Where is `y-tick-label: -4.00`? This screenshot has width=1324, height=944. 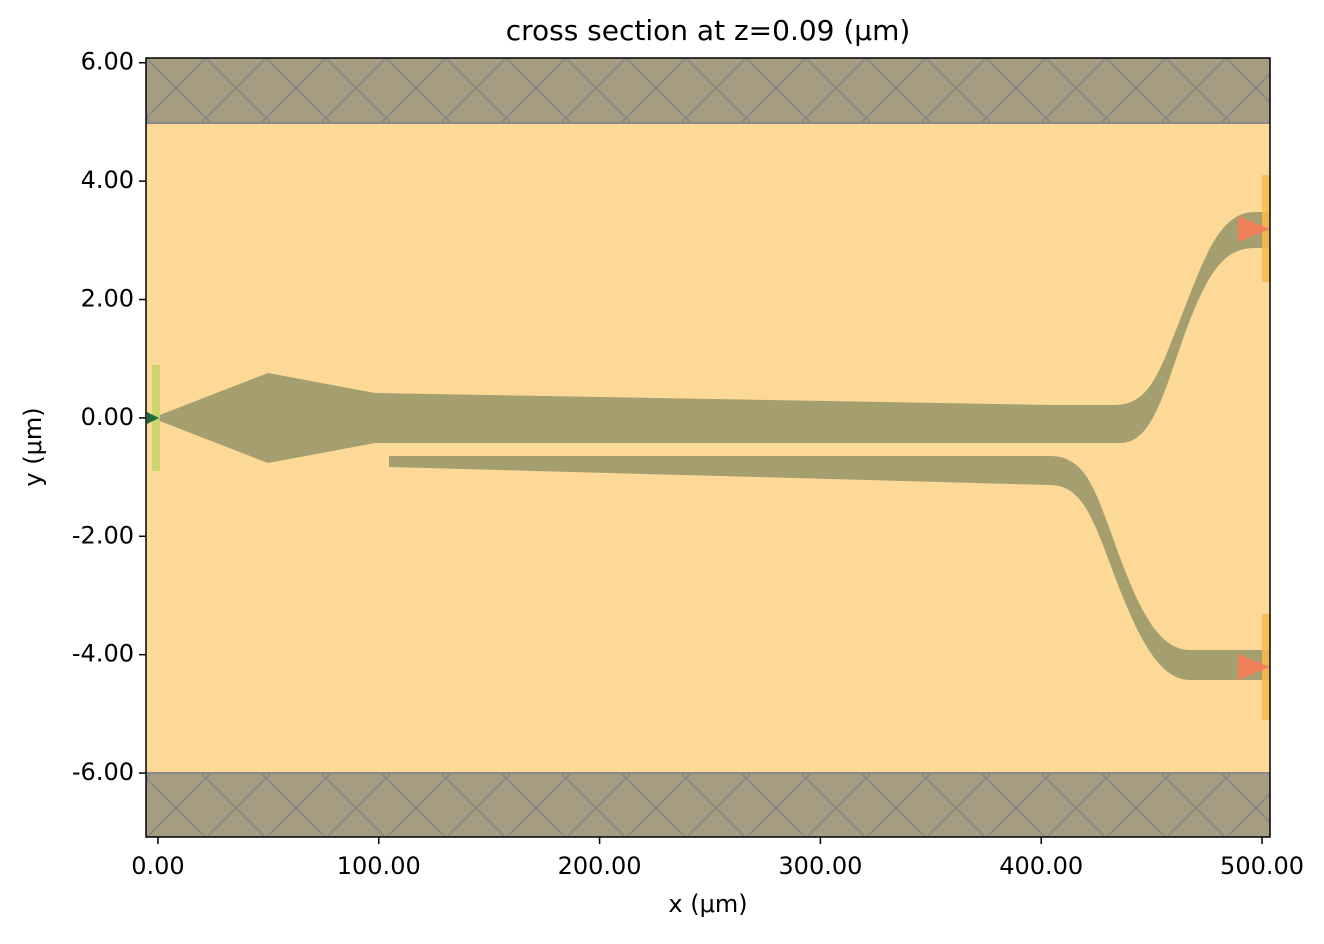 y-tick-label: -4.00 is located at coordinates (103, 654).